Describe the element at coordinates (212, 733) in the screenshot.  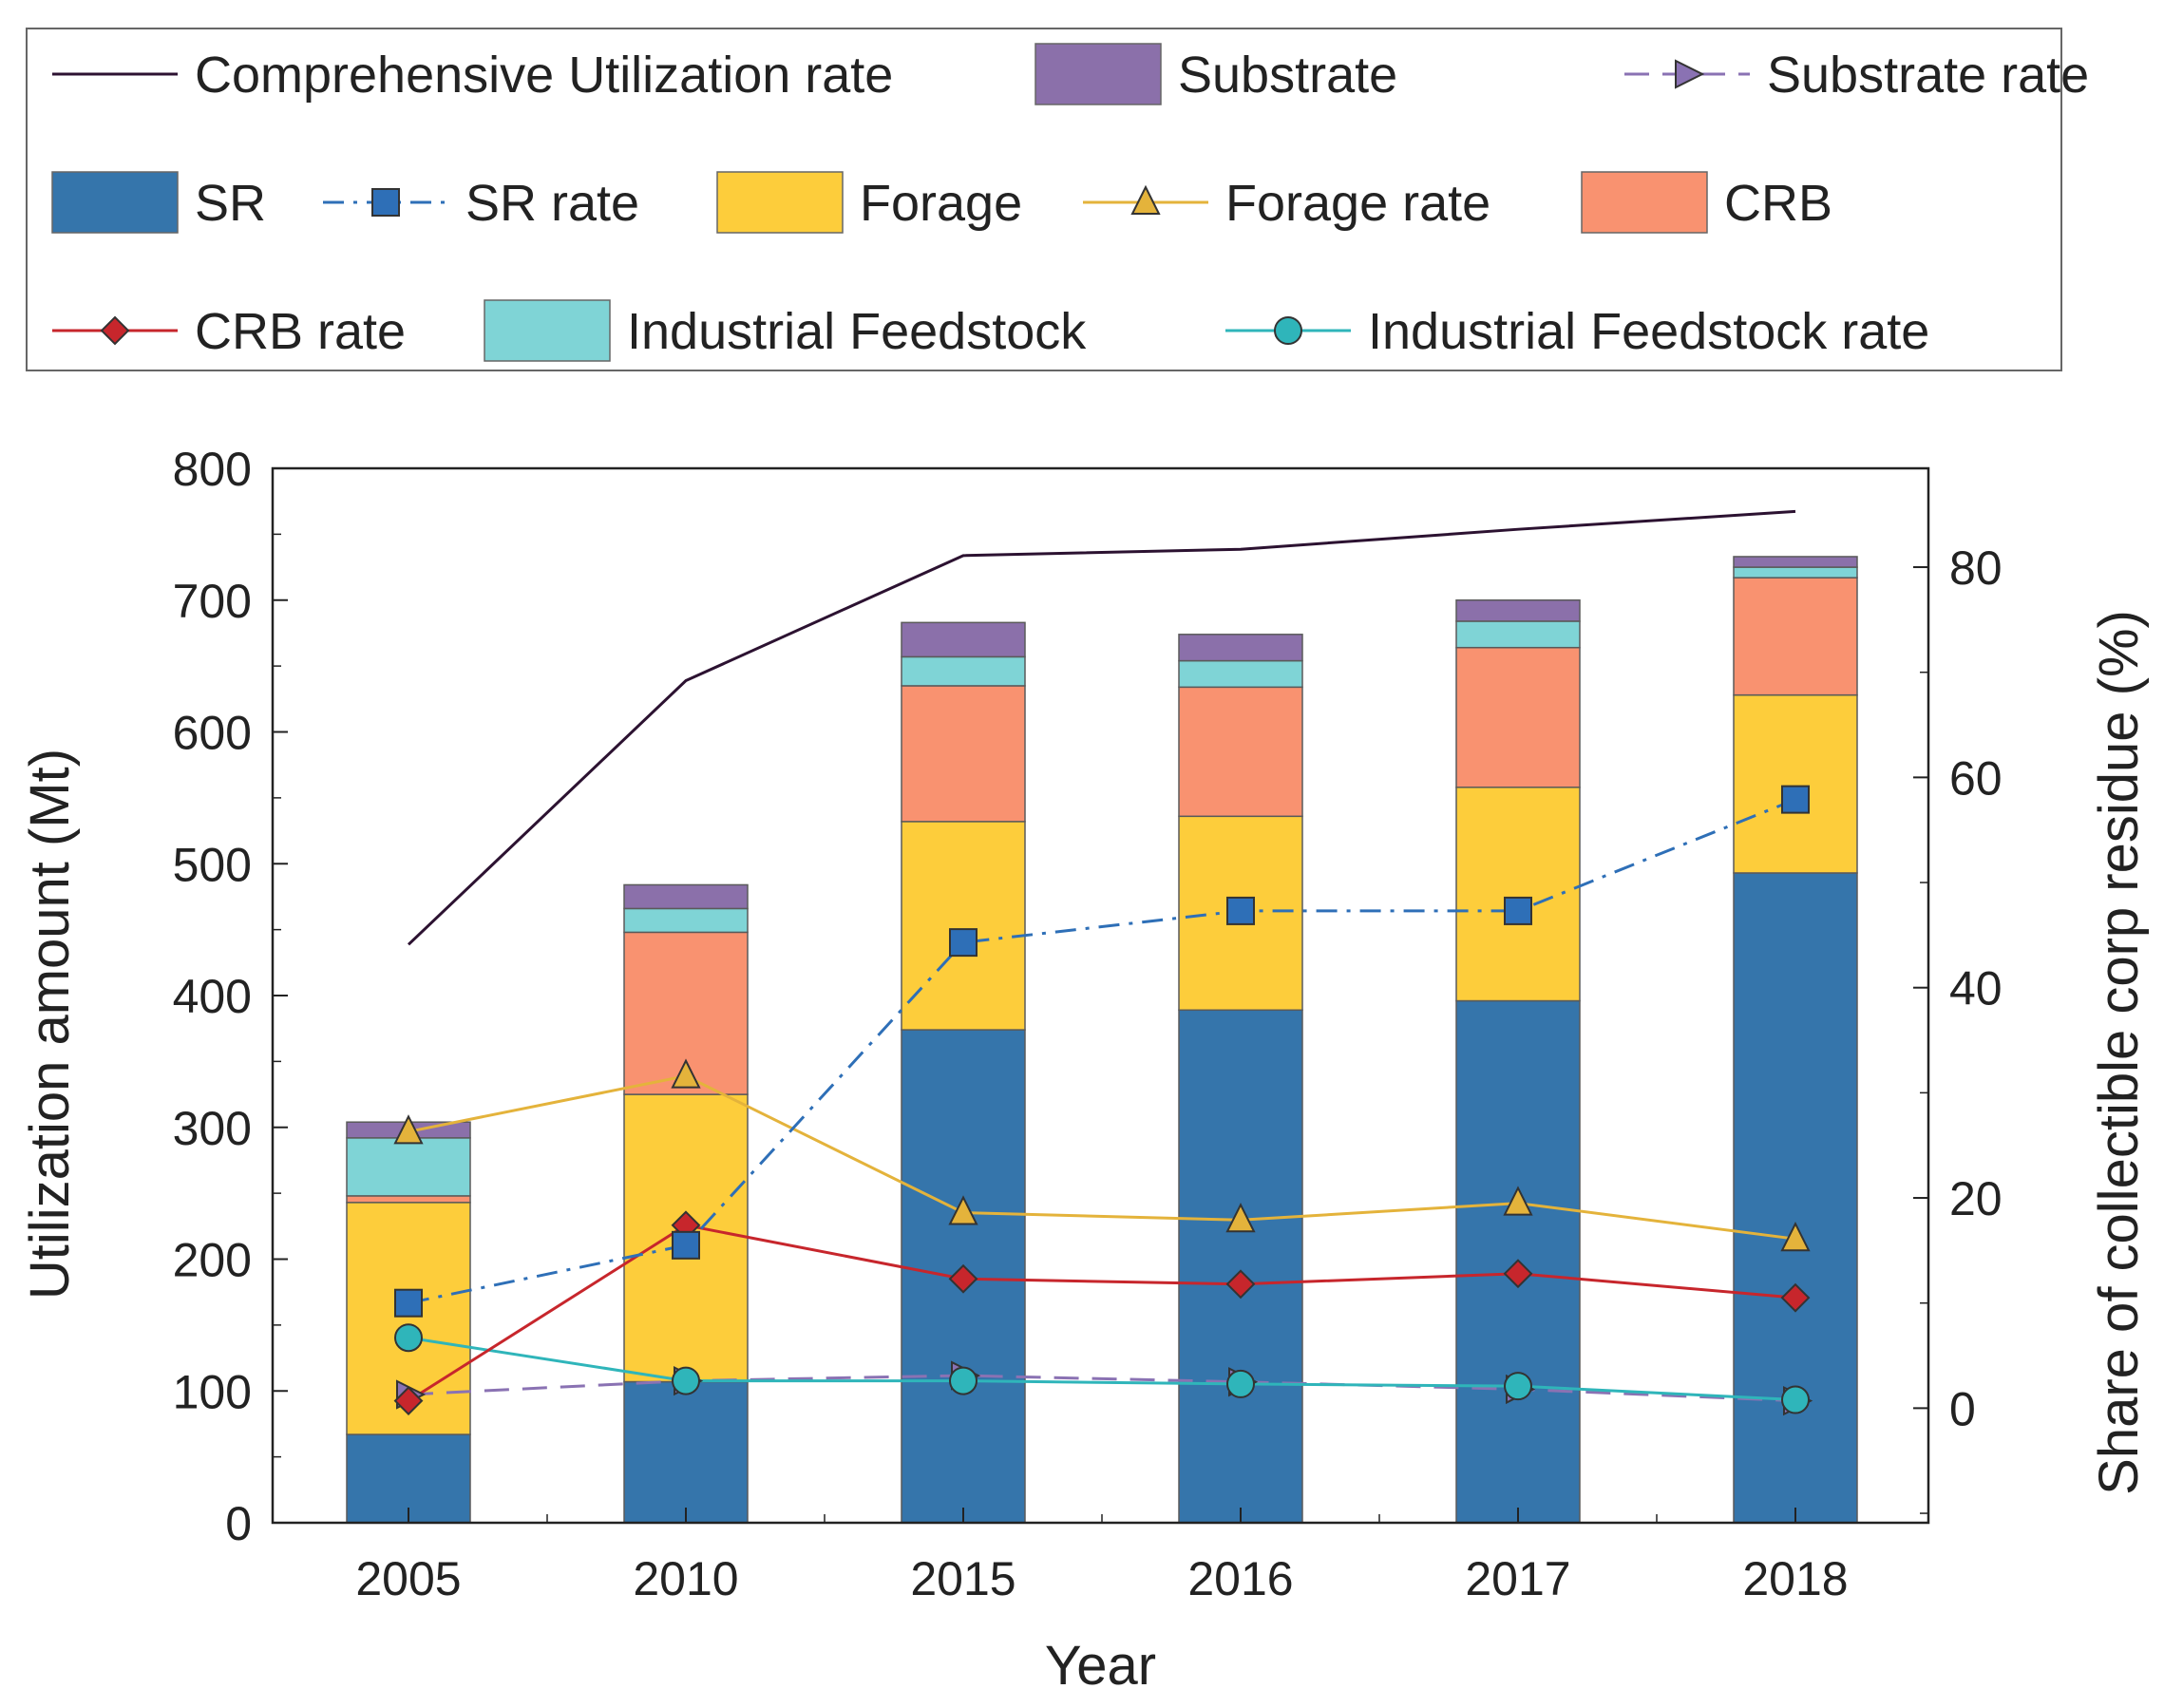
I see `y-tick-label: 600` at that location.